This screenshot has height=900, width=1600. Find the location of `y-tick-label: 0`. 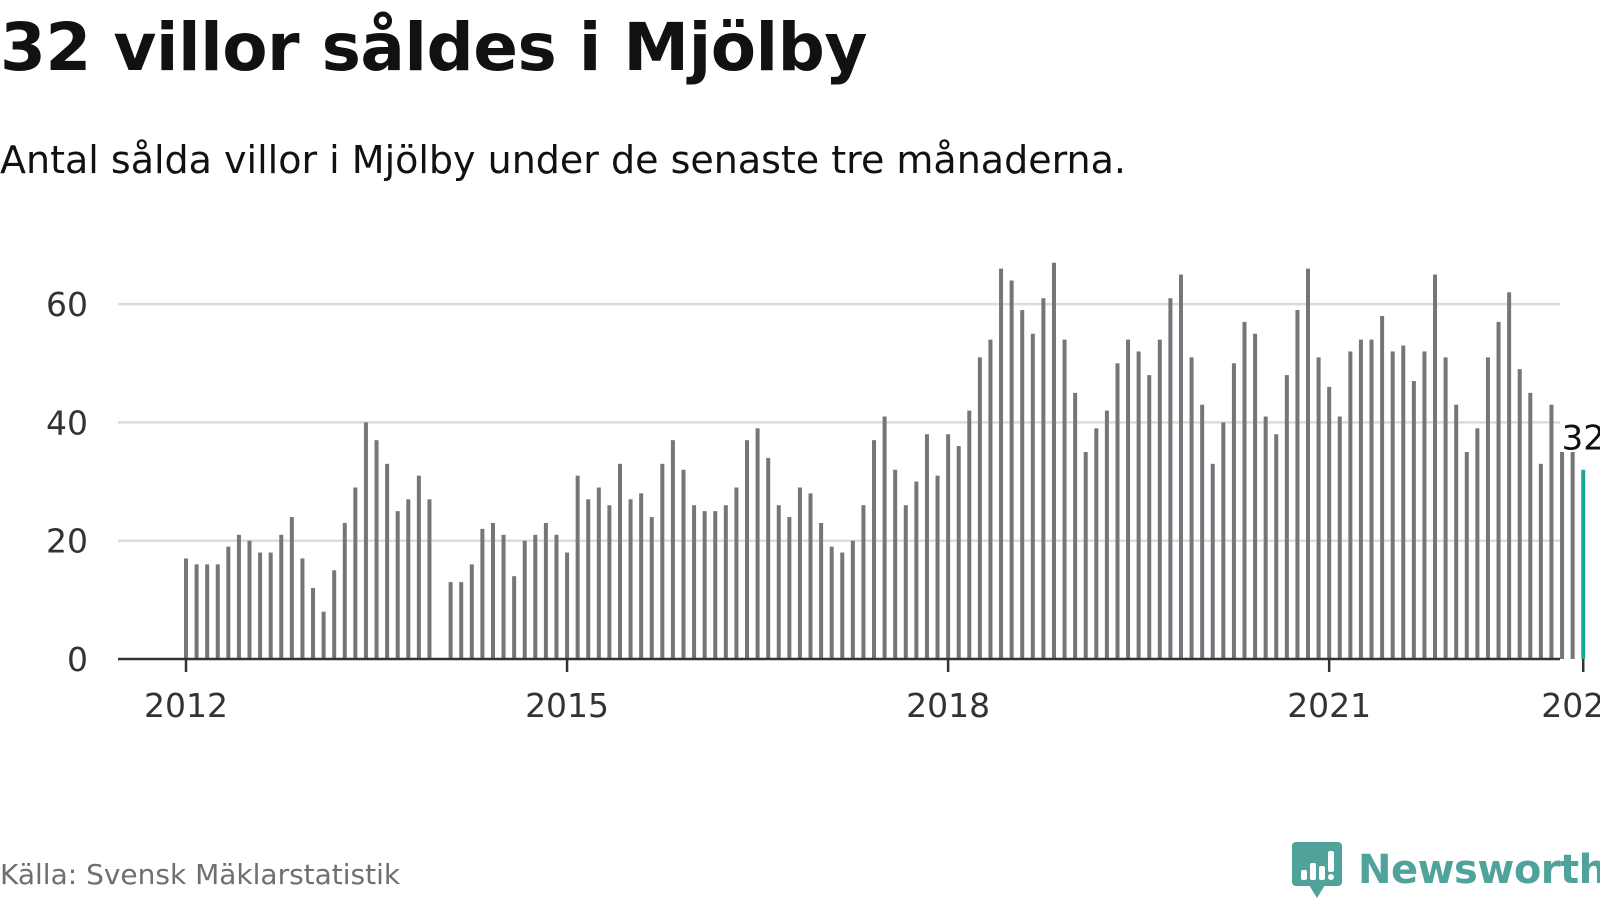

y-tick-label: 0 is located at coordinates (77, 659).